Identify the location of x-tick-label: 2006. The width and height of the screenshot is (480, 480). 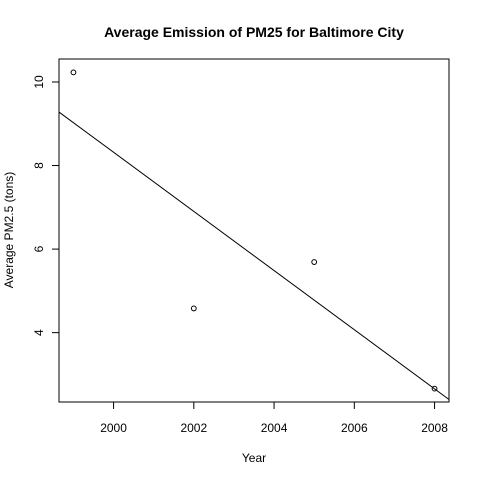
(354, 428).